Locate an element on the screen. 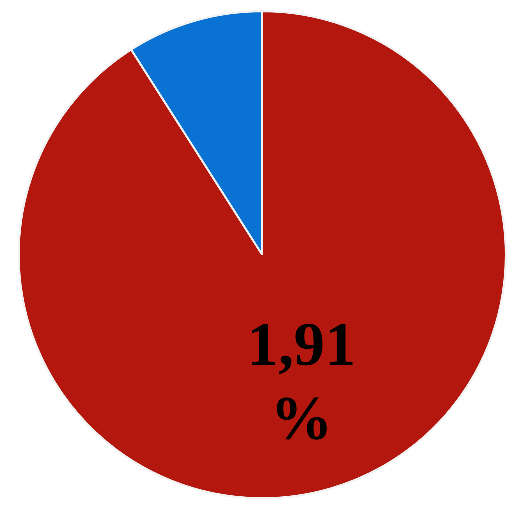  data-label: 1,91 % is located at coordinates (301, 381).